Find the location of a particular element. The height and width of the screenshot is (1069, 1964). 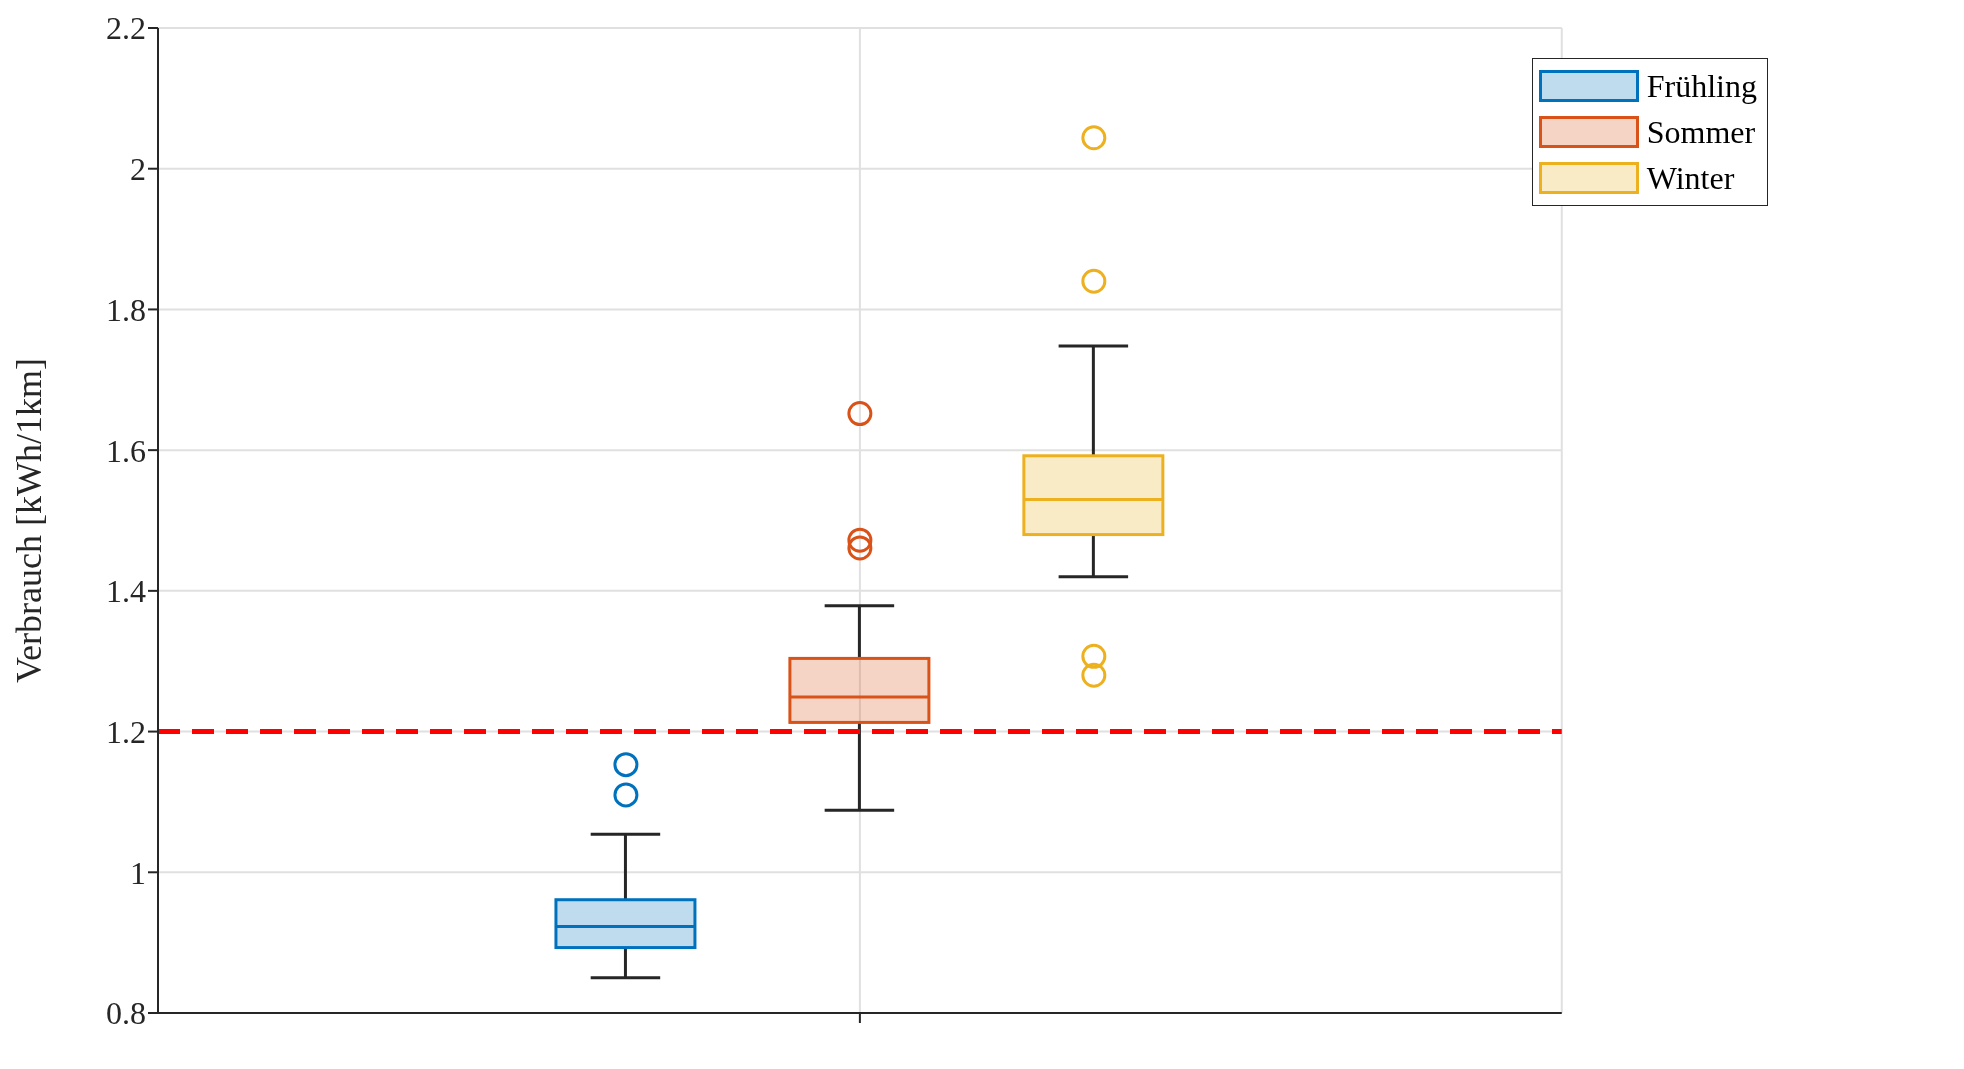

y-tick-label: 2 is located at coordinates (138, 169).